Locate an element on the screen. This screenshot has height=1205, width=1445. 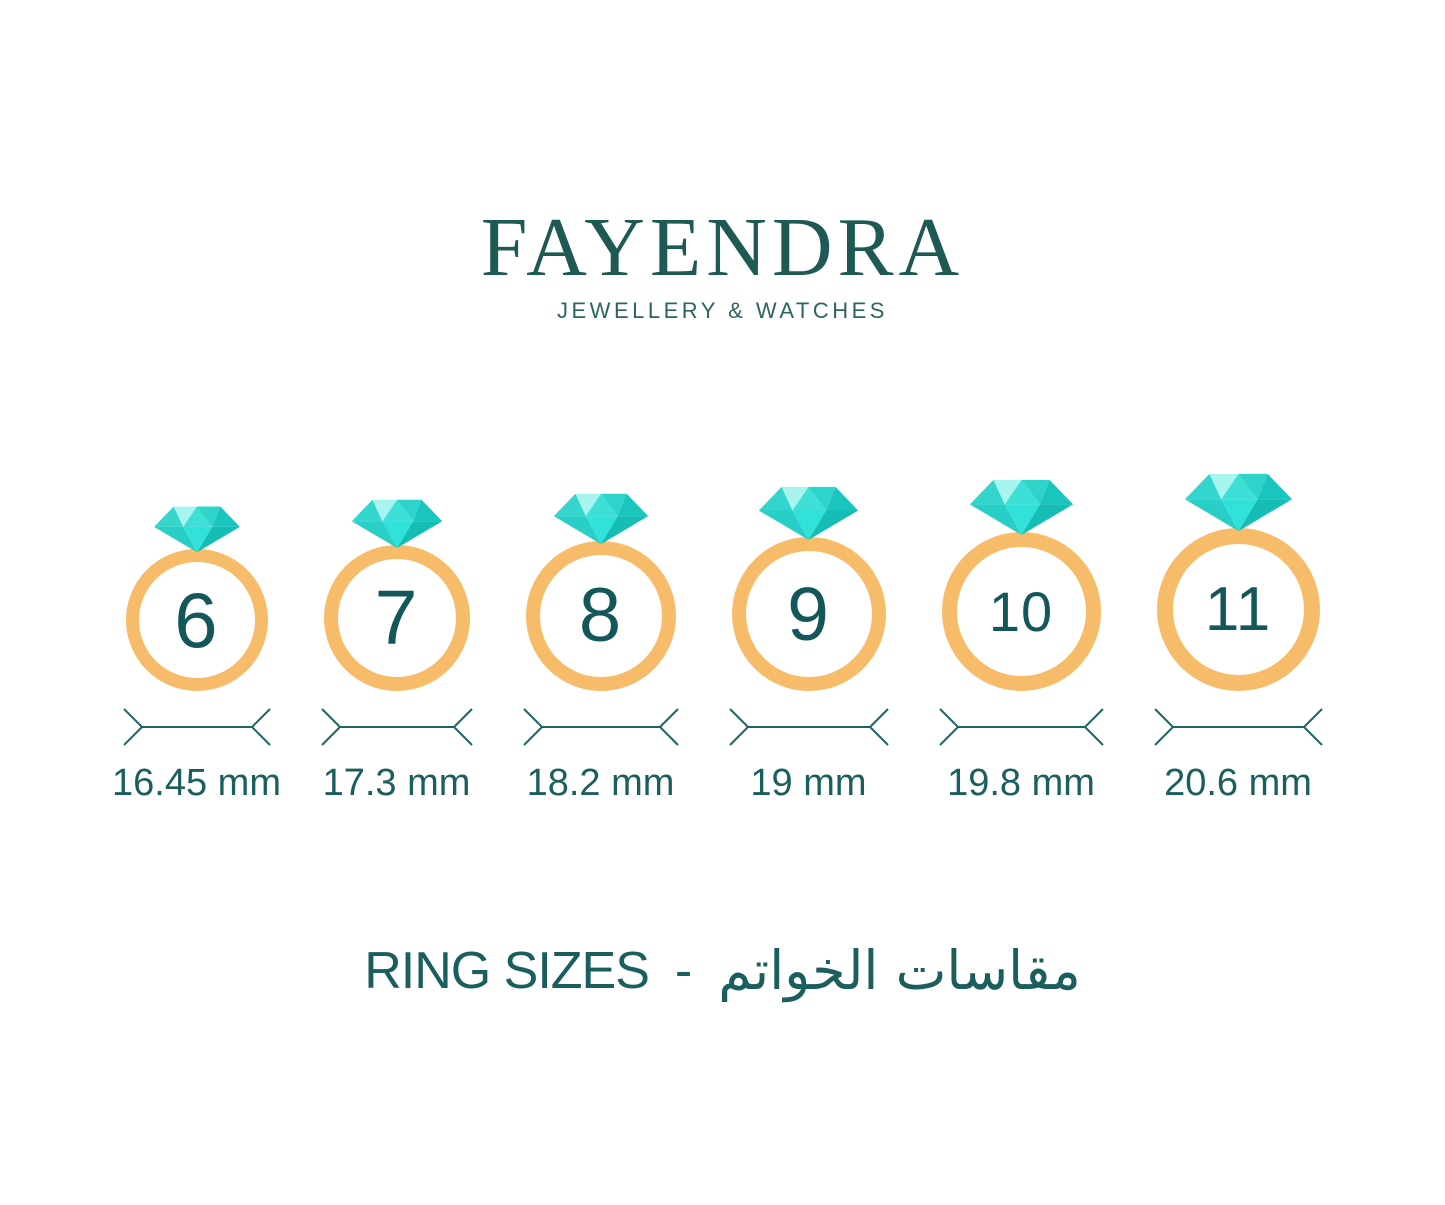
ring-size-number: 6 is located at coordinates (196, 620).